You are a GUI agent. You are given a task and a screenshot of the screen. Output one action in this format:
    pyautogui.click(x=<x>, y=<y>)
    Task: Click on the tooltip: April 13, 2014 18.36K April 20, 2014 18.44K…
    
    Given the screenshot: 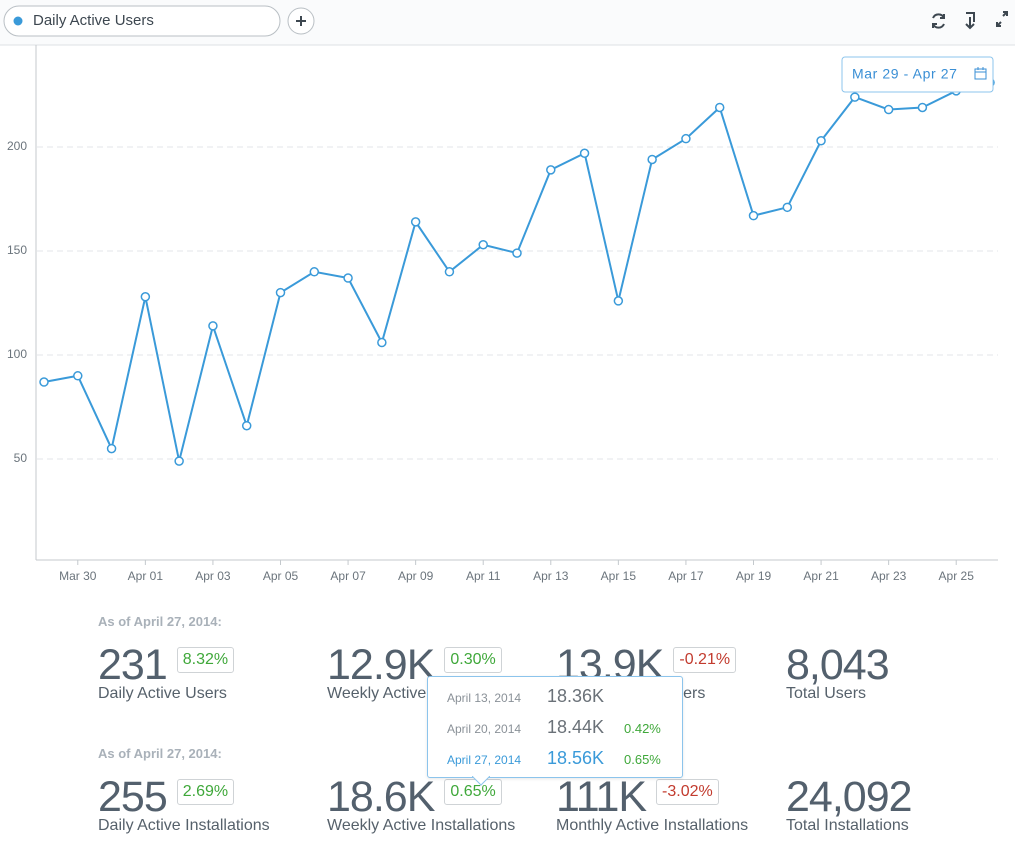 What is the action you would take?
    pyautogui.click(x=555, y=731)
    